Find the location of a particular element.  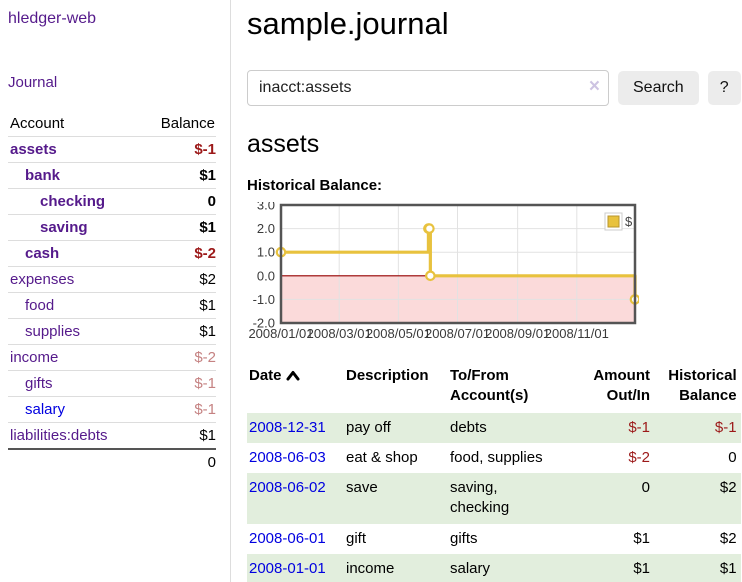

transaction-description: income is located at coordinates (370, 568).